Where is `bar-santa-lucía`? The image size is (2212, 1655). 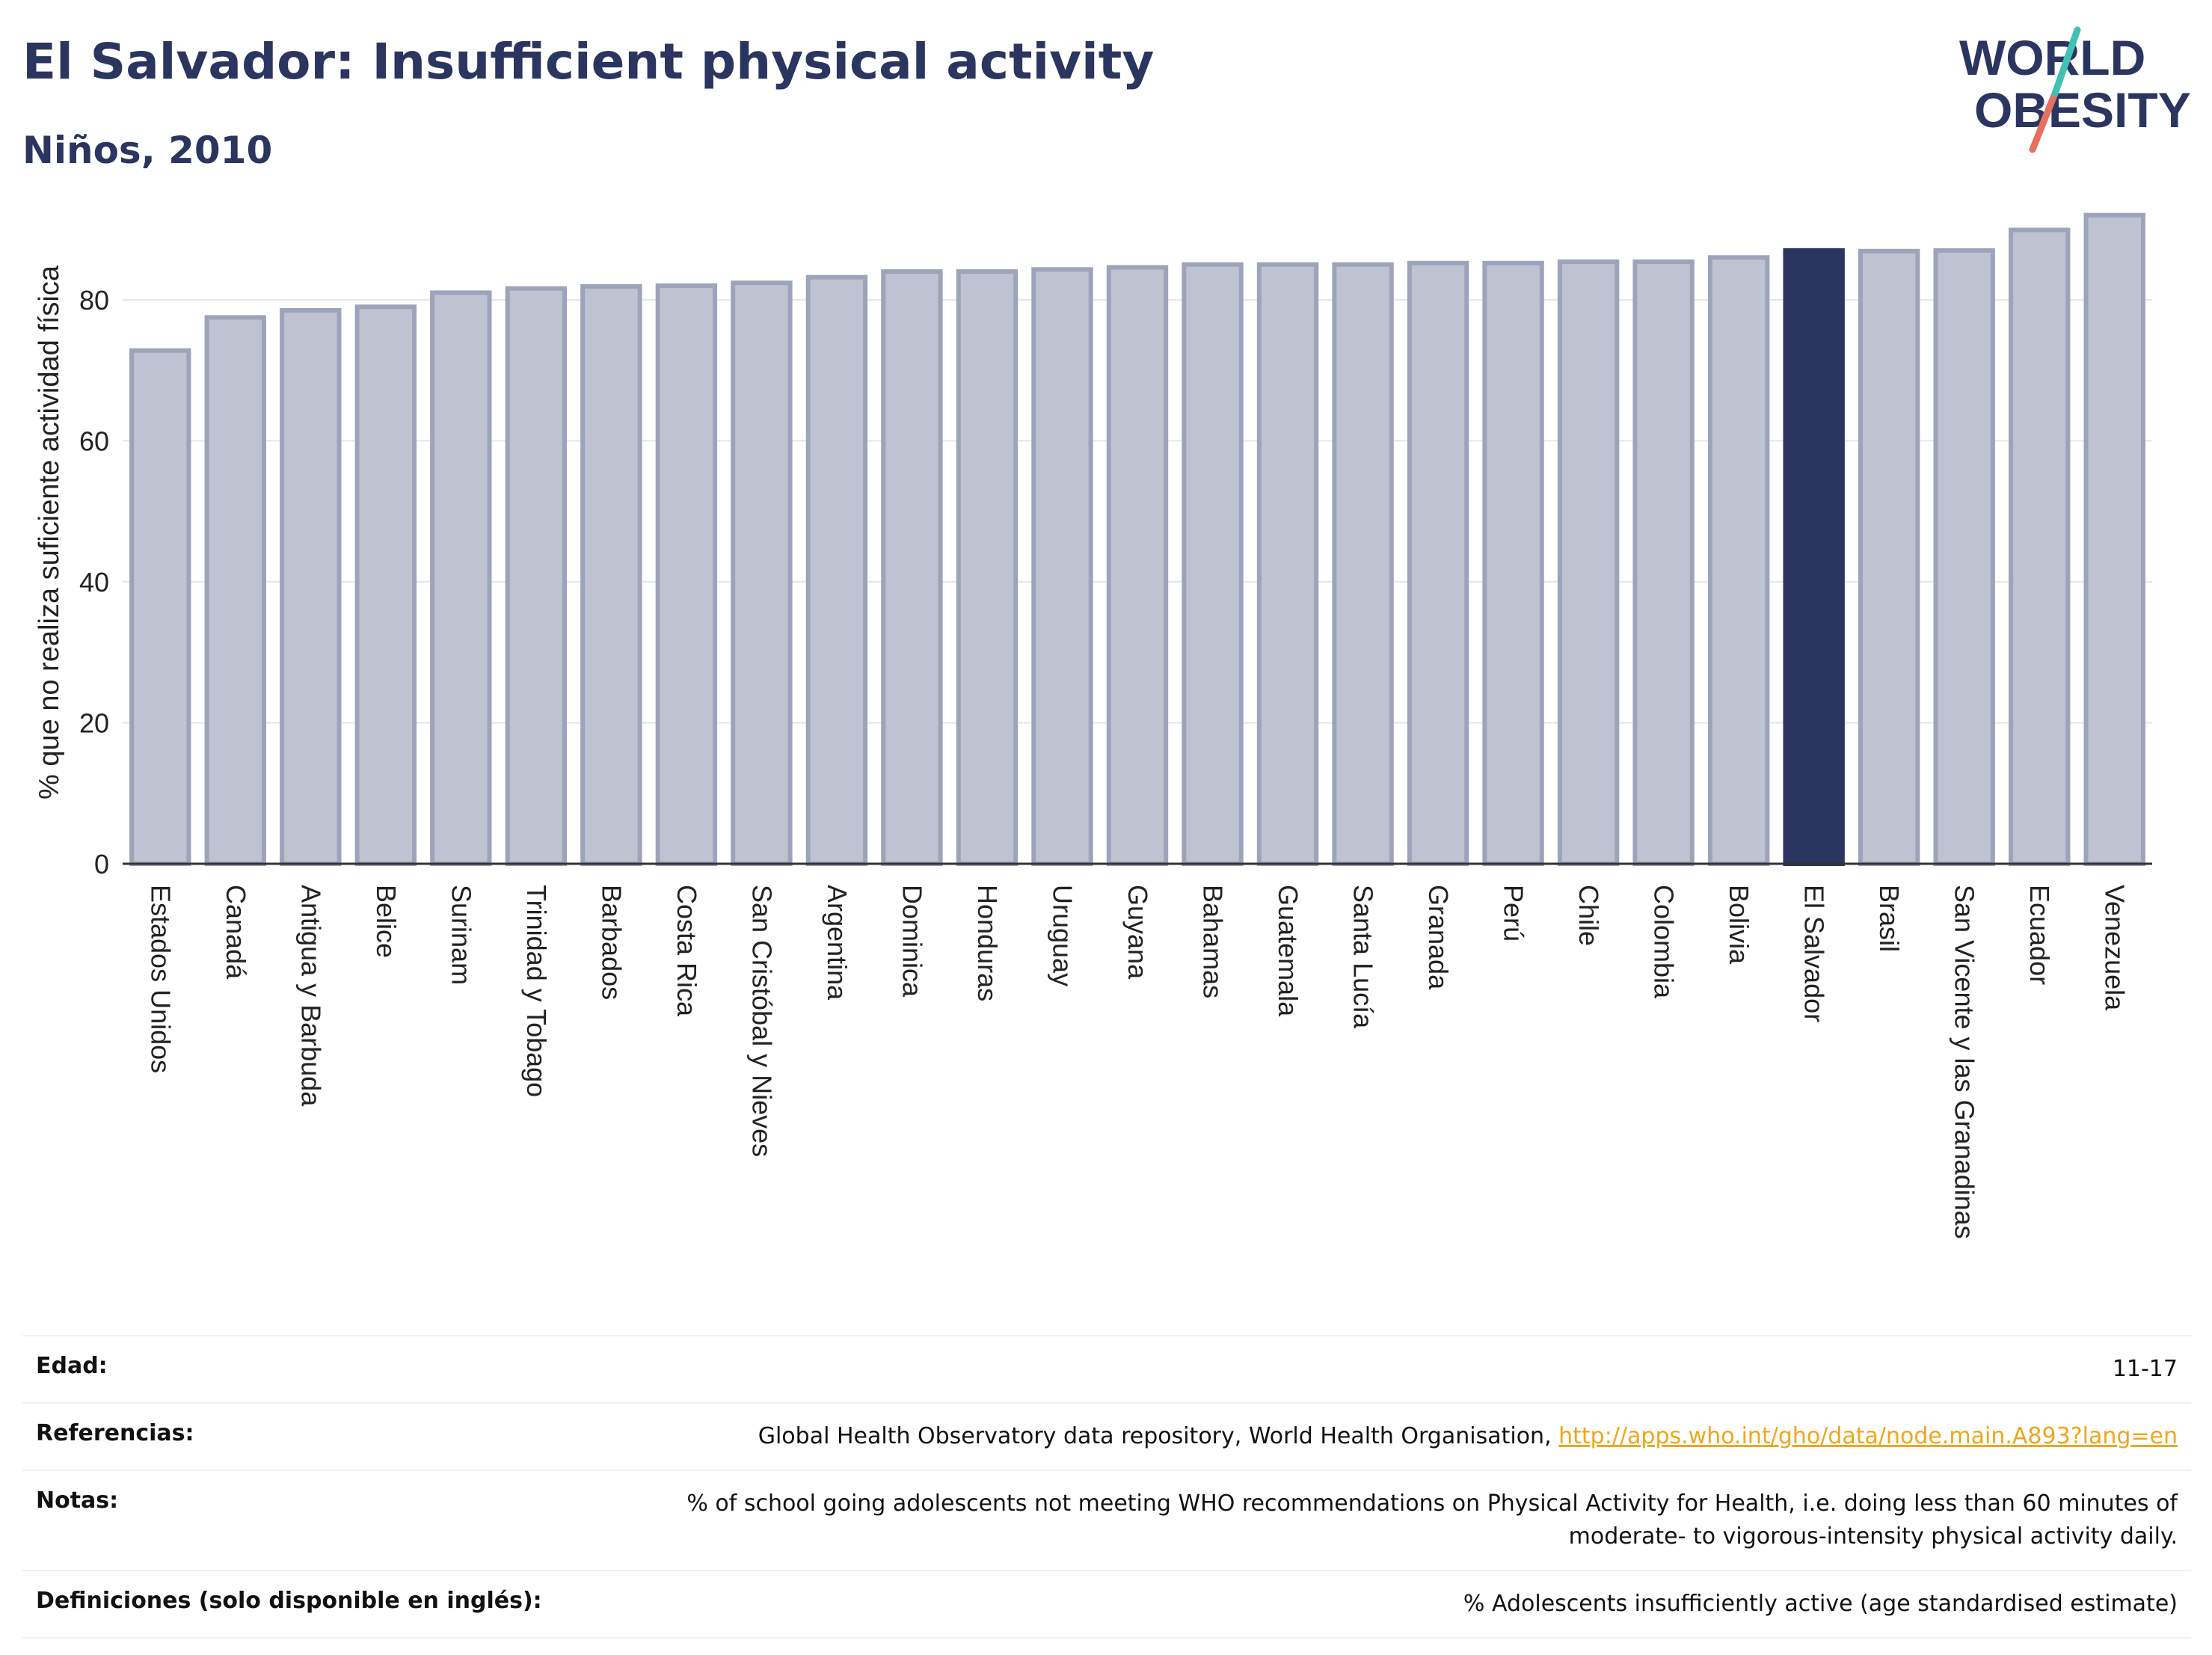
bar-santa-lucía is located at coordinates (1363, 564).